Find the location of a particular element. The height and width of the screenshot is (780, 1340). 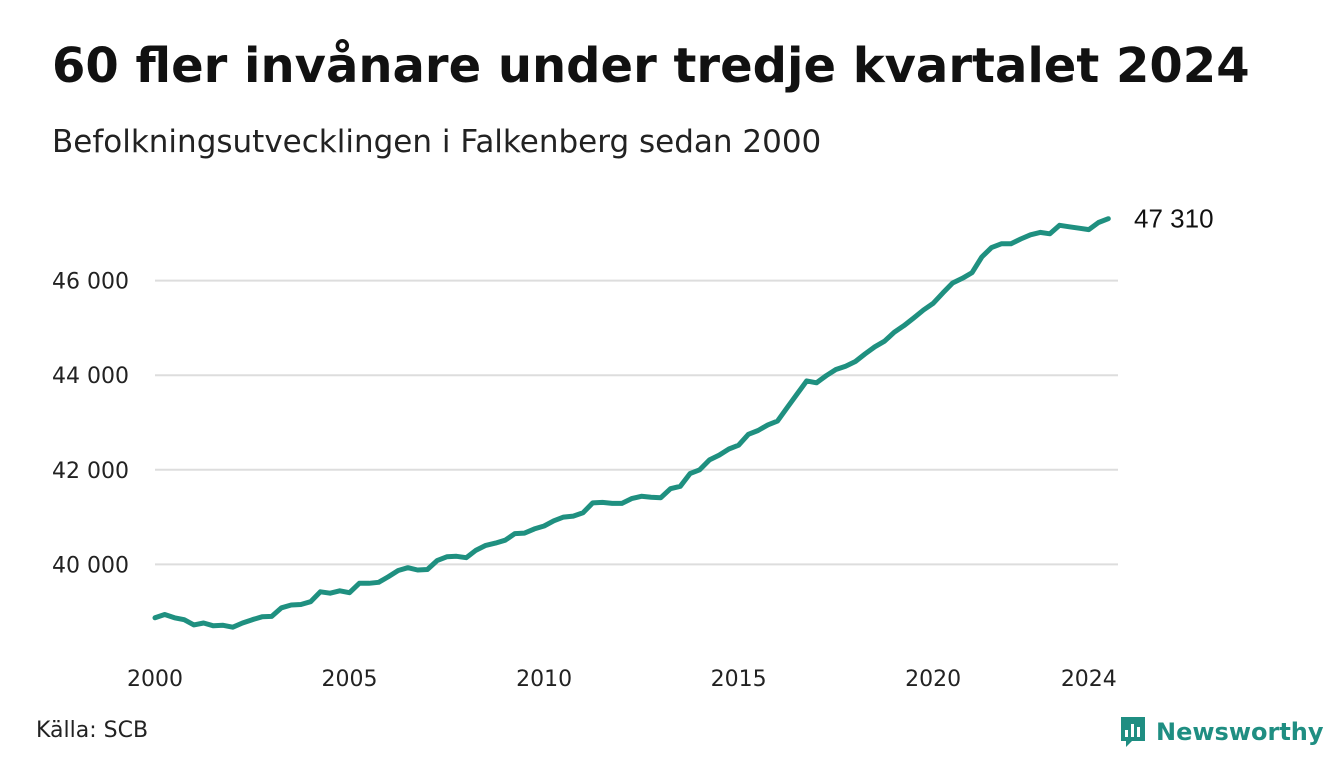

x-tick-label: 2000 is located at coordinates (155, 679).